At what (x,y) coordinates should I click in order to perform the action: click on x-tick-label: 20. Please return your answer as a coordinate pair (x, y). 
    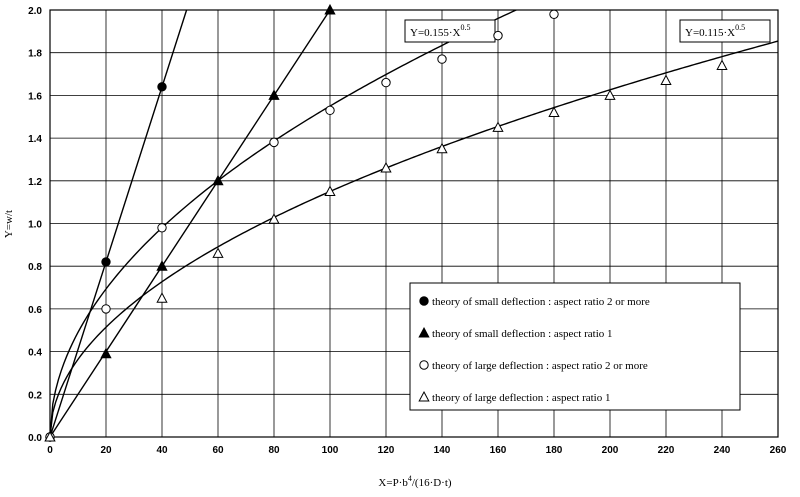
    Looking at the image, I should click on (106, 450).